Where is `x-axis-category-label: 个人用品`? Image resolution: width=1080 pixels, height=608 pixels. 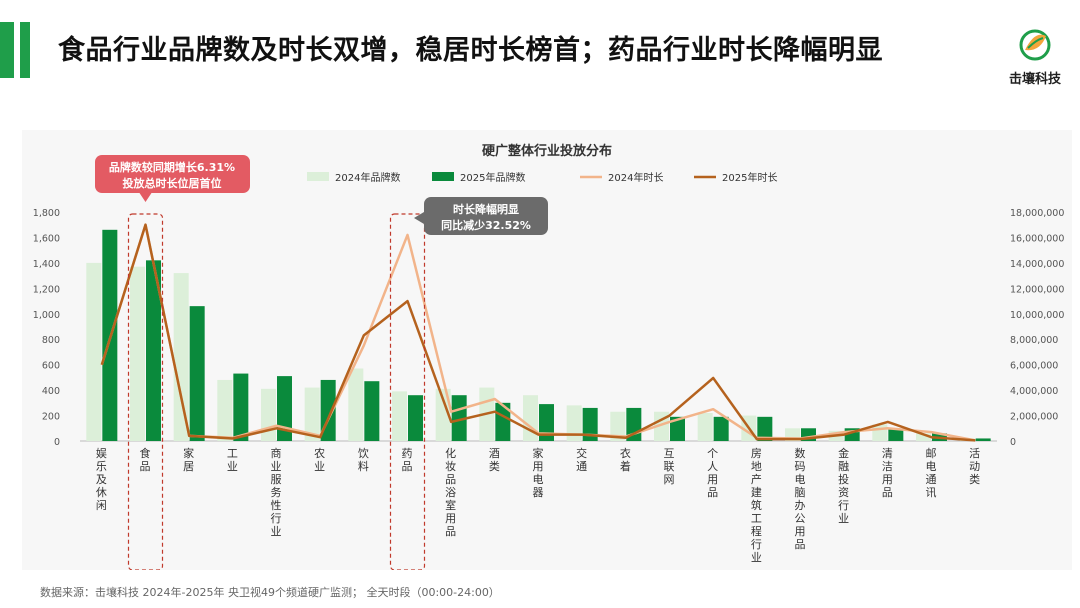
x-axis-category-label: 个人用品 is located at coordinates (712, 473).